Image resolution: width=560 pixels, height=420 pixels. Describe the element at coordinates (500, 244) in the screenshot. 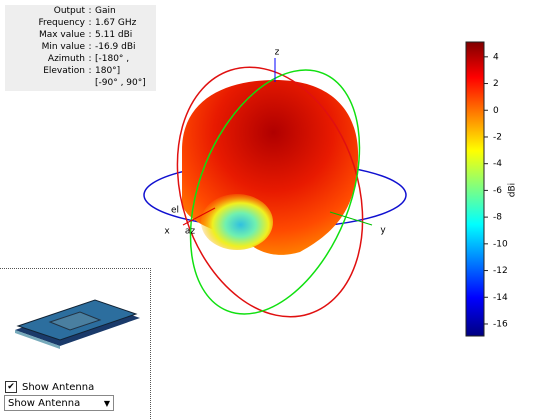

I see `colorbar-tick-label: -10` at that location.